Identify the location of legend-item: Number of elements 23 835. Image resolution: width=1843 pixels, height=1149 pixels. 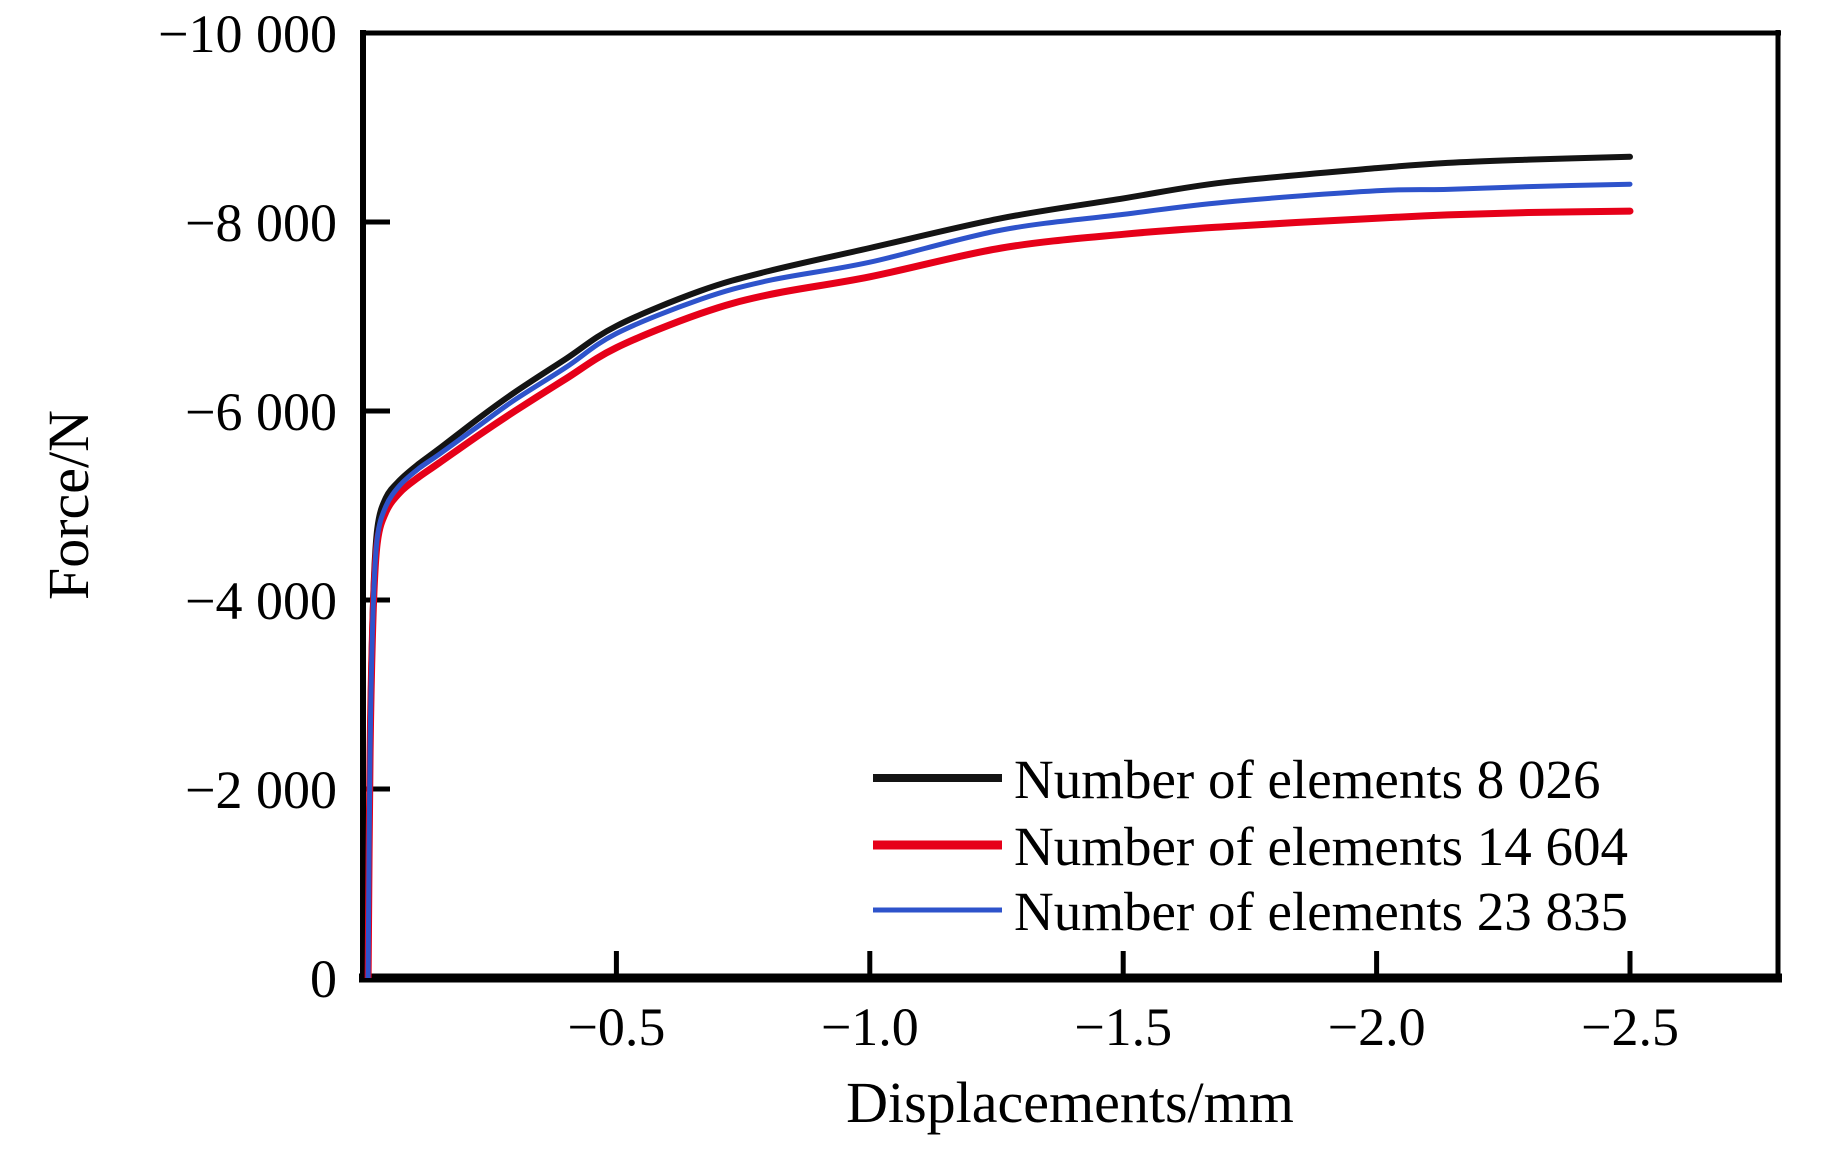
(1250, 911).